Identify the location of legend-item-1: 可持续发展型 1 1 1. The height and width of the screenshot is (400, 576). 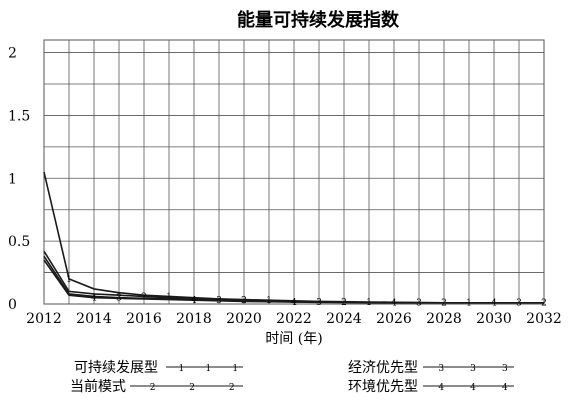
(158, 367).